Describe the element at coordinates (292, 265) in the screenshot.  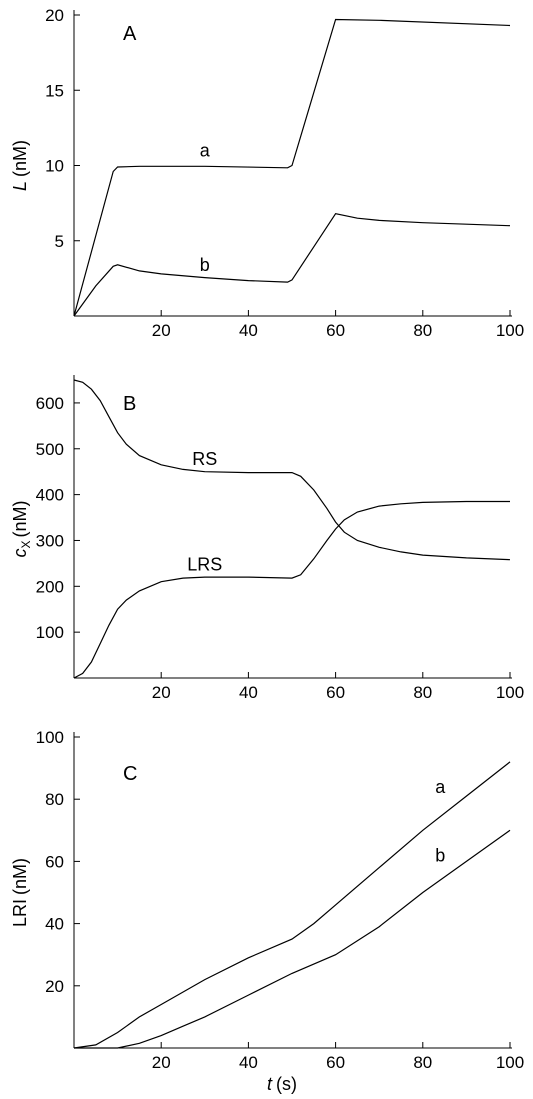
I see `series-line-b` at that location.